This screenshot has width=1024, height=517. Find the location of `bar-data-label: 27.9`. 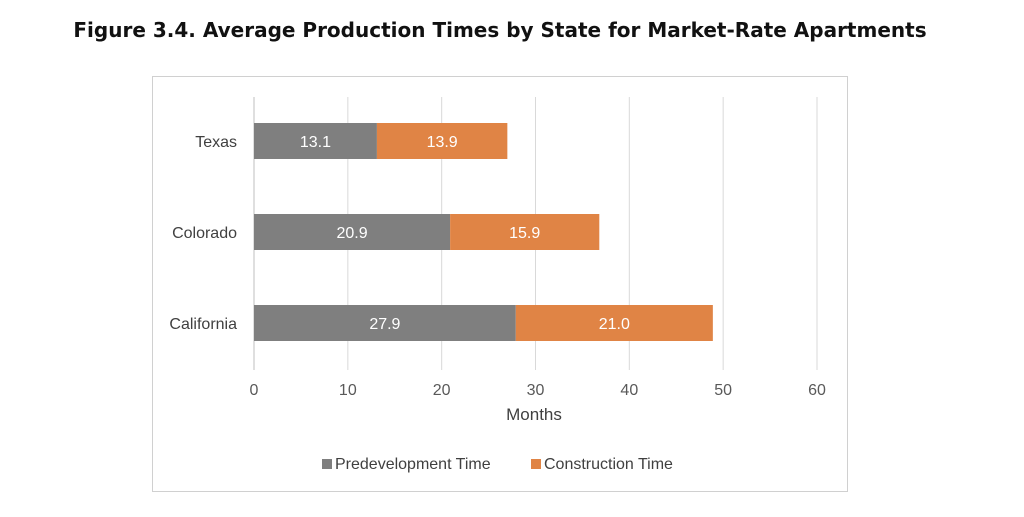

bar-data-label: 27.9 is located at coordinates (384, 324).